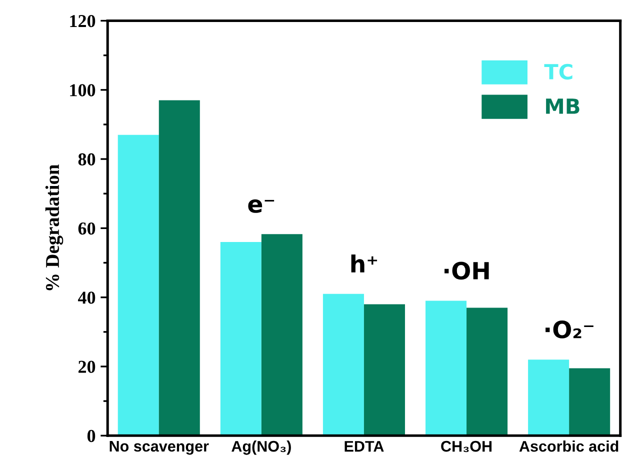 The width and height of the screenshot is (633, 461). I want to click on y-tick-label: 100, so click(83, 90).